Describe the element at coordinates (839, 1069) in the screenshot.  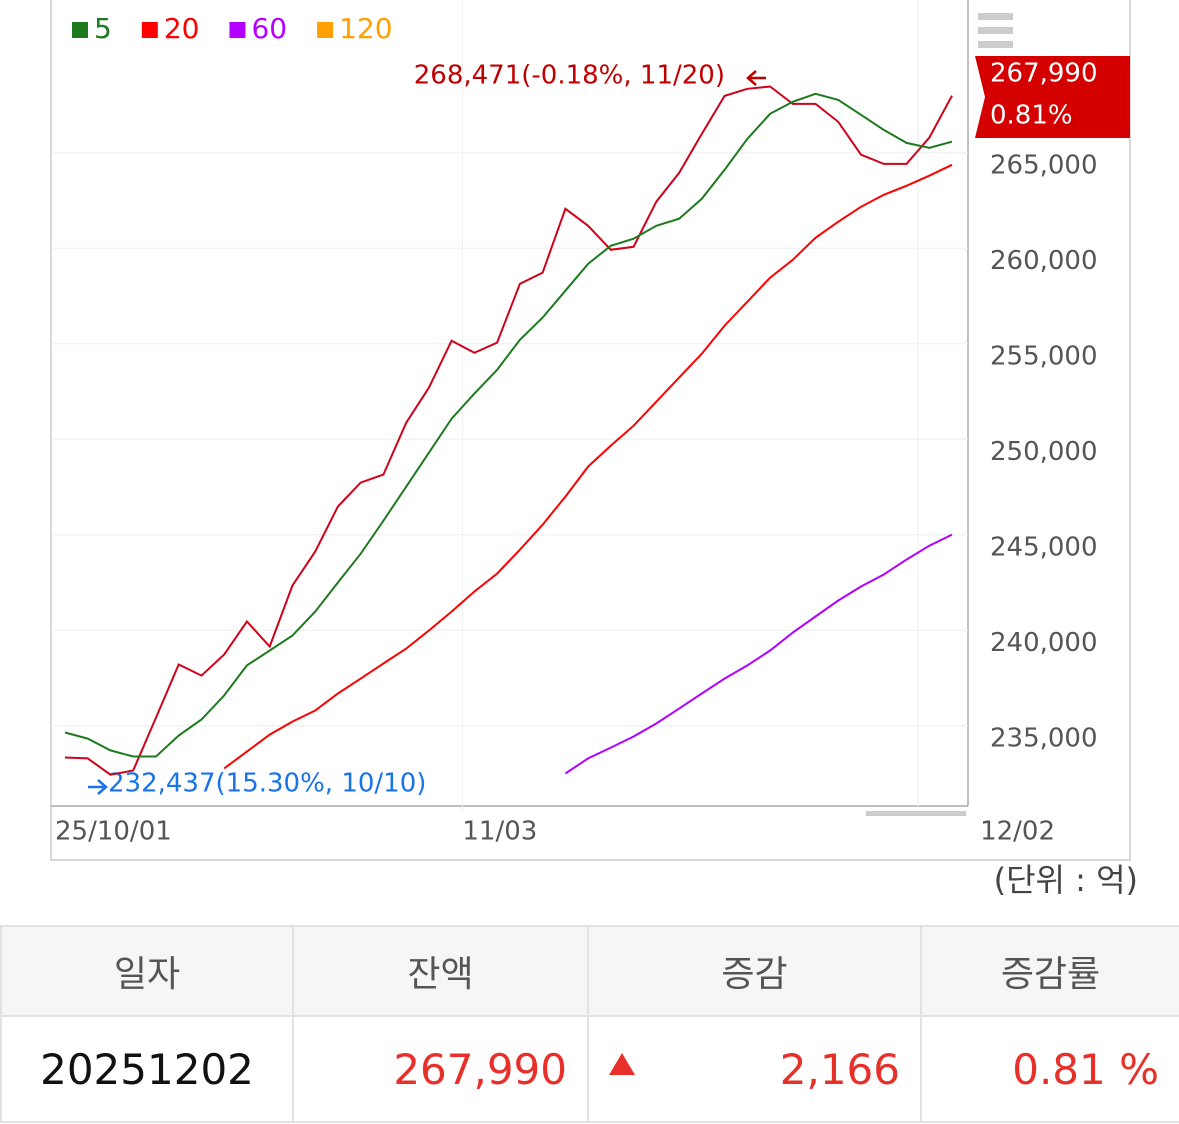
I see `change-value: 2,166` at that location.